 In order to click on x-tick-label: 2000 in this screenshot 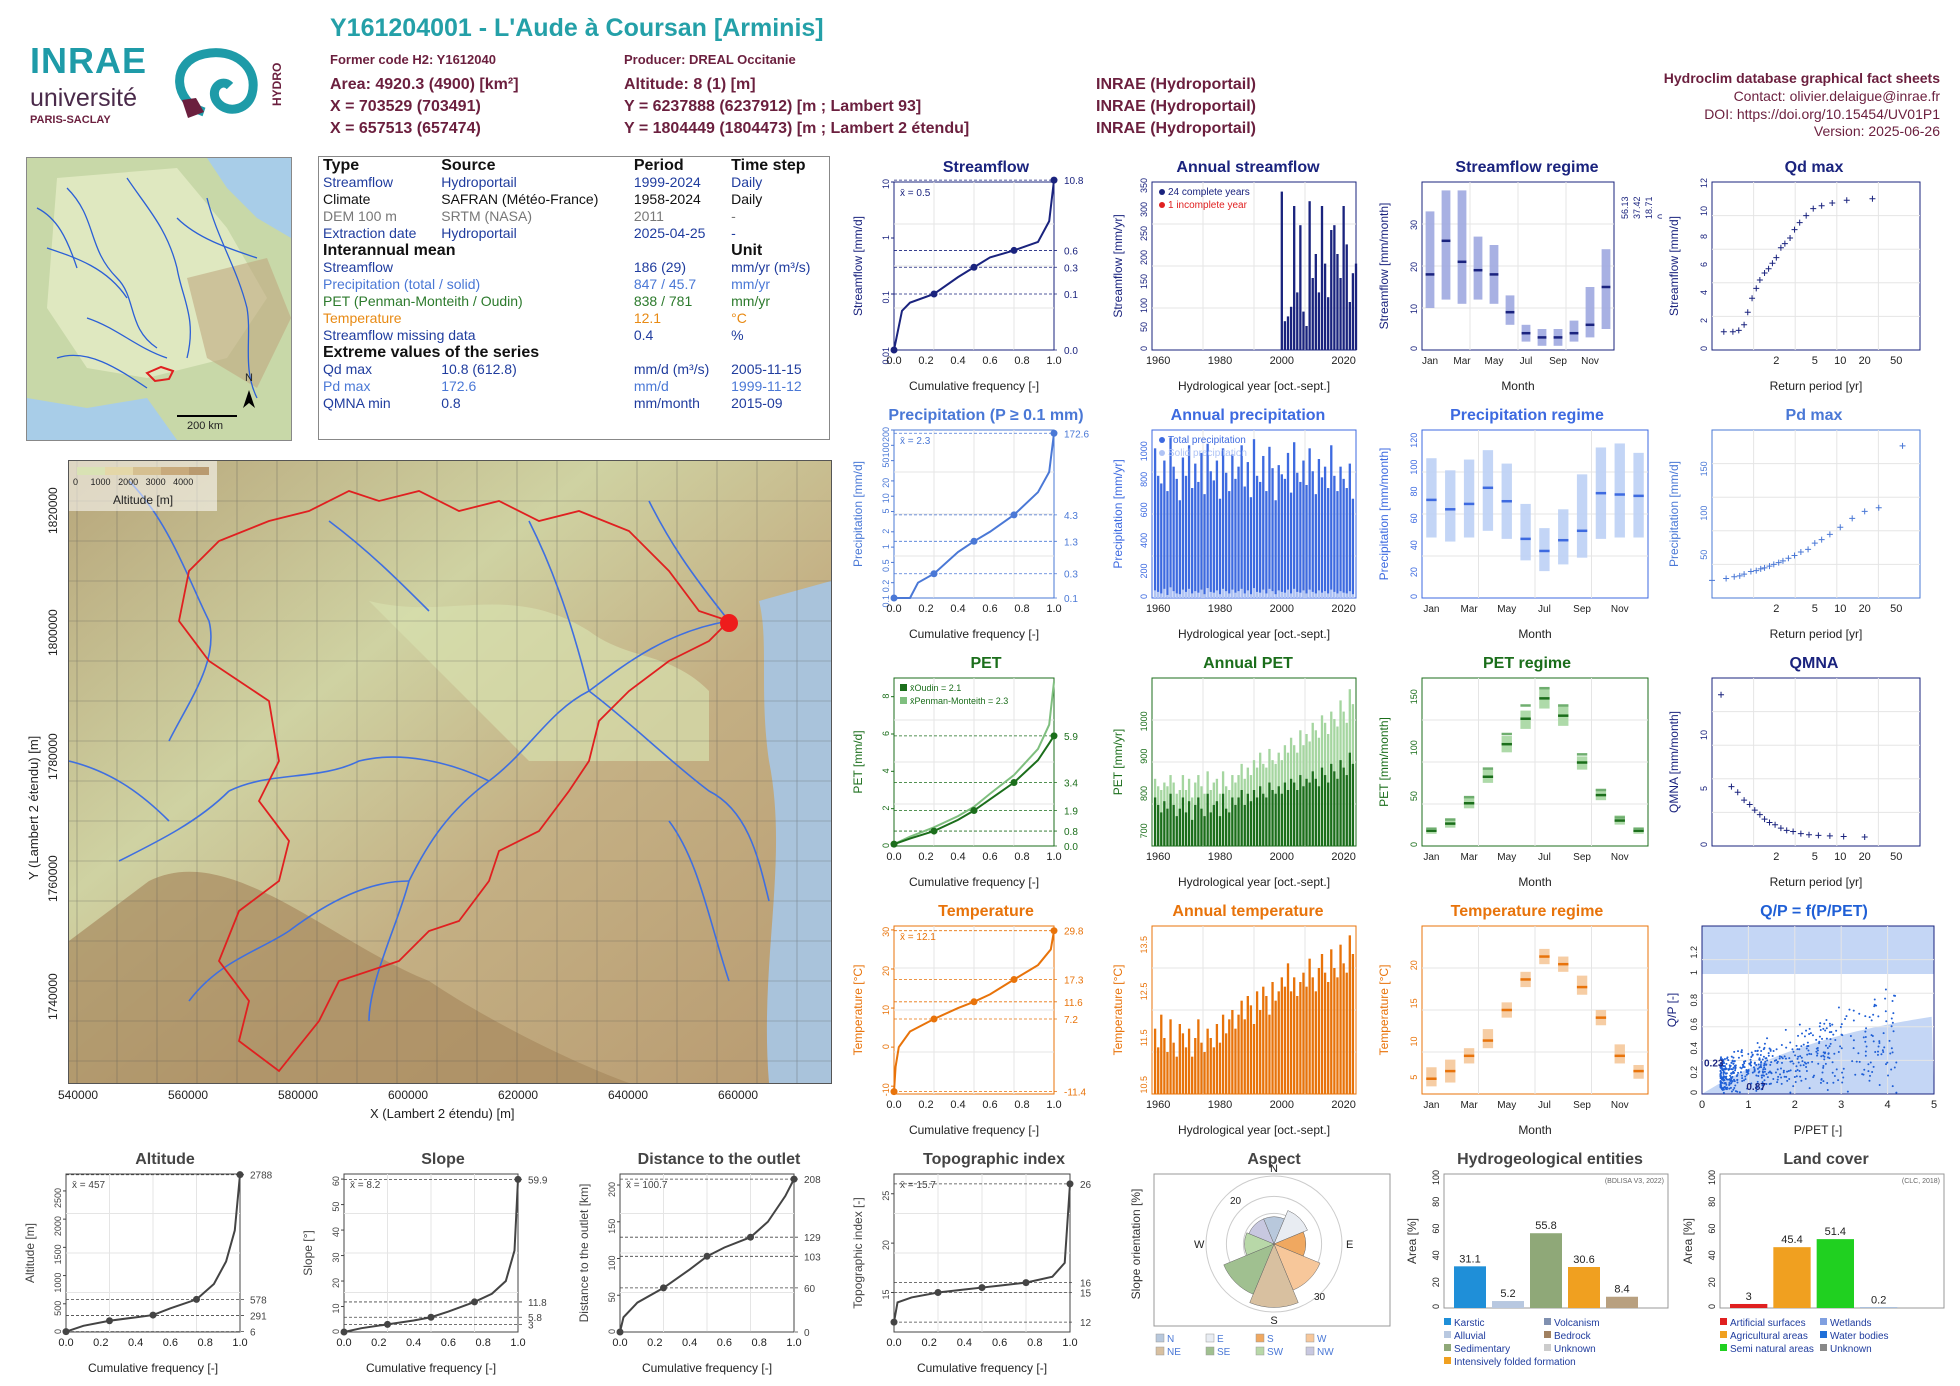, I will do `click(1282, 1105)`.